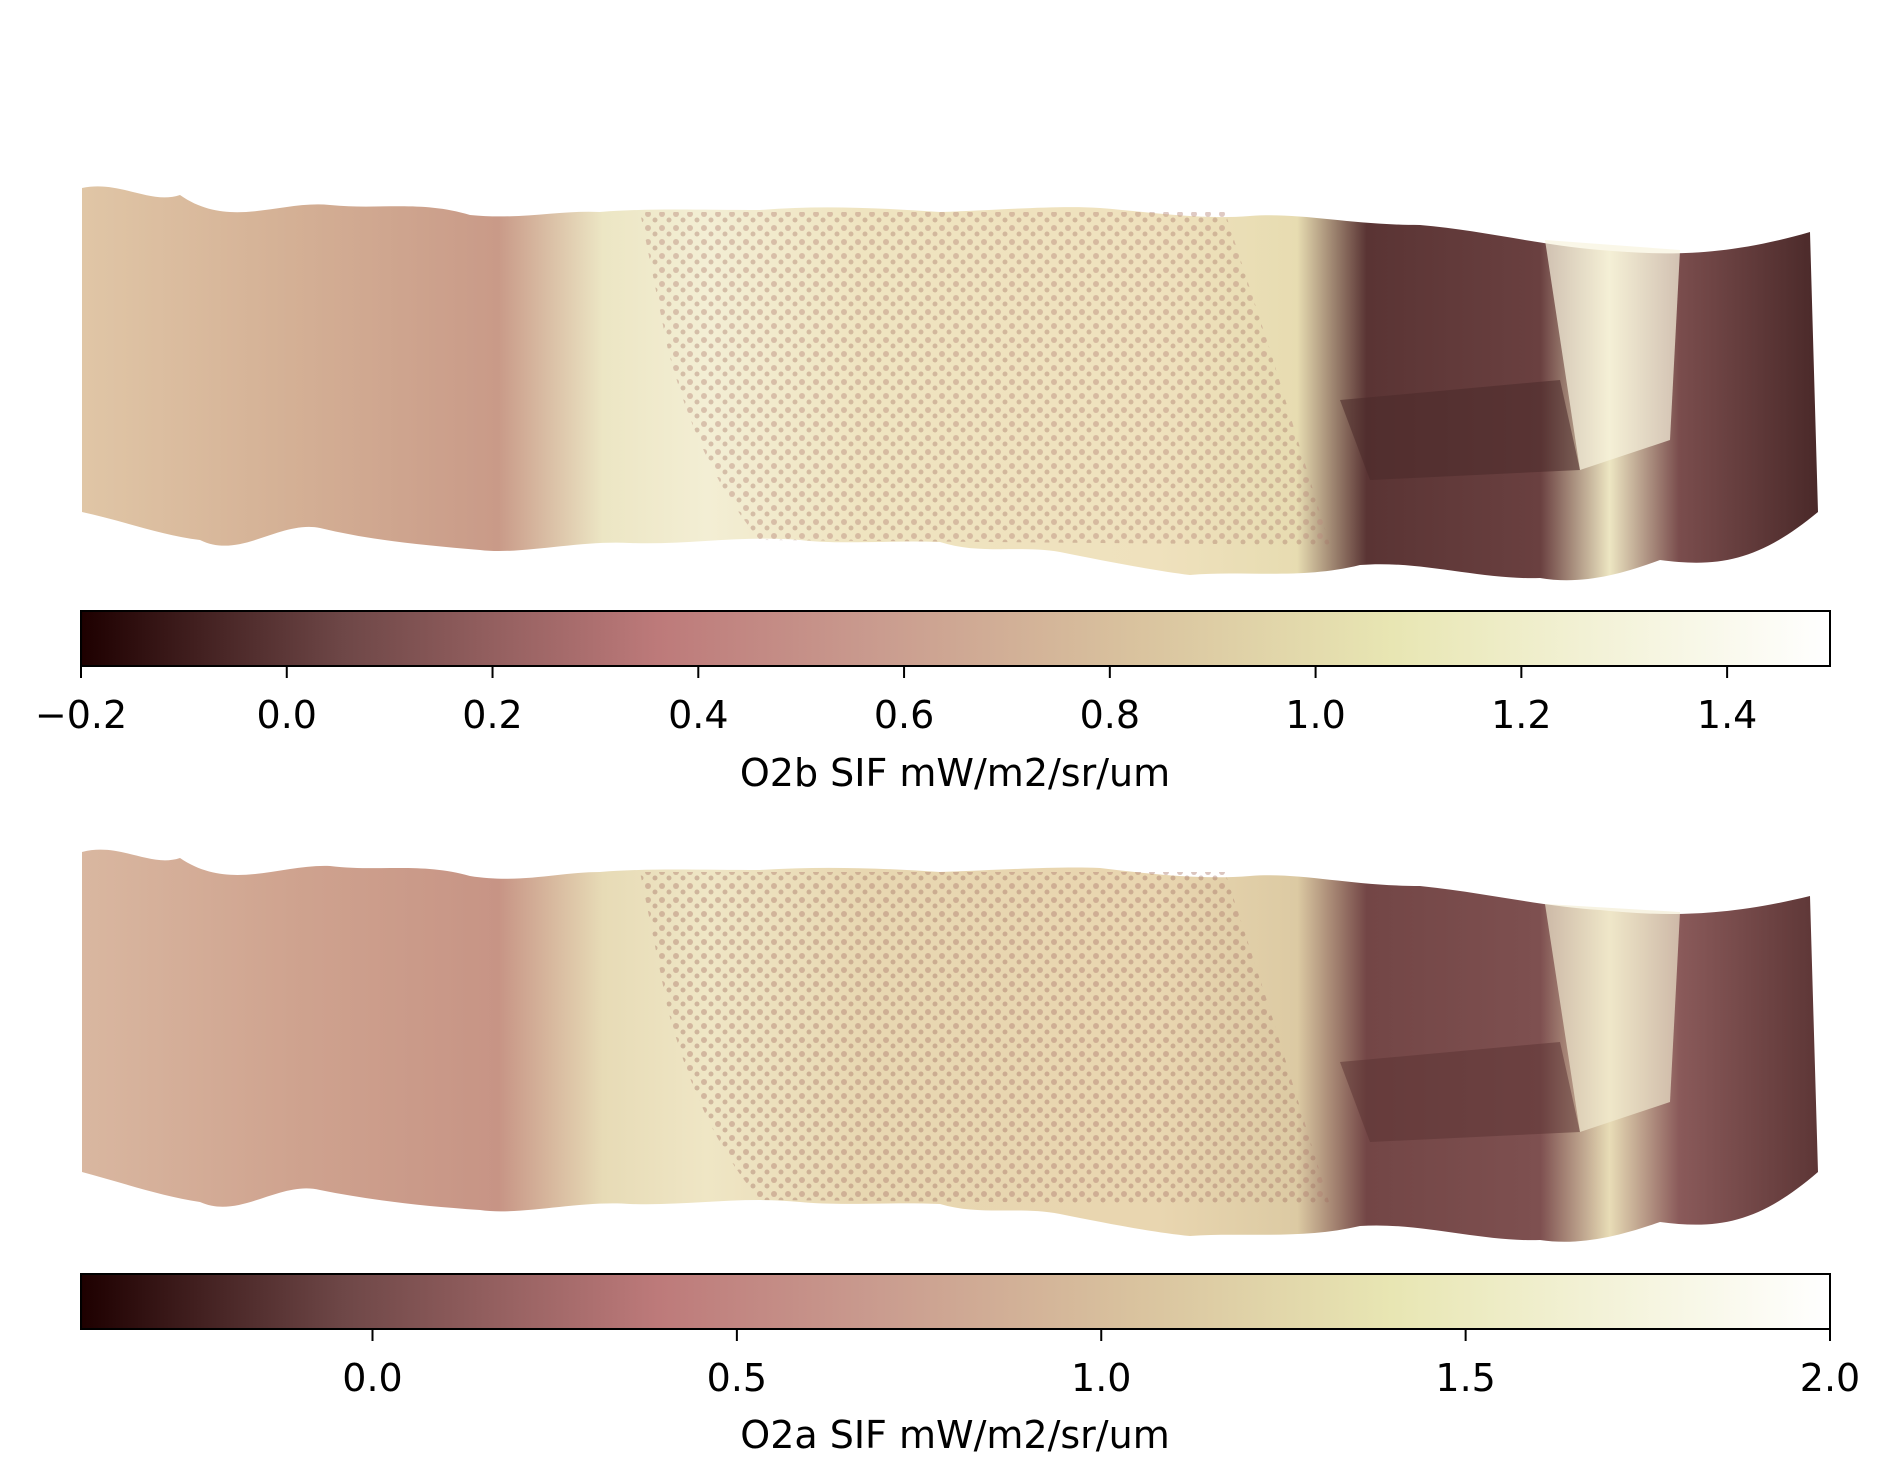  I want to click on colorbar-o2a-tick-label: 0.5, so click(737, 1378).